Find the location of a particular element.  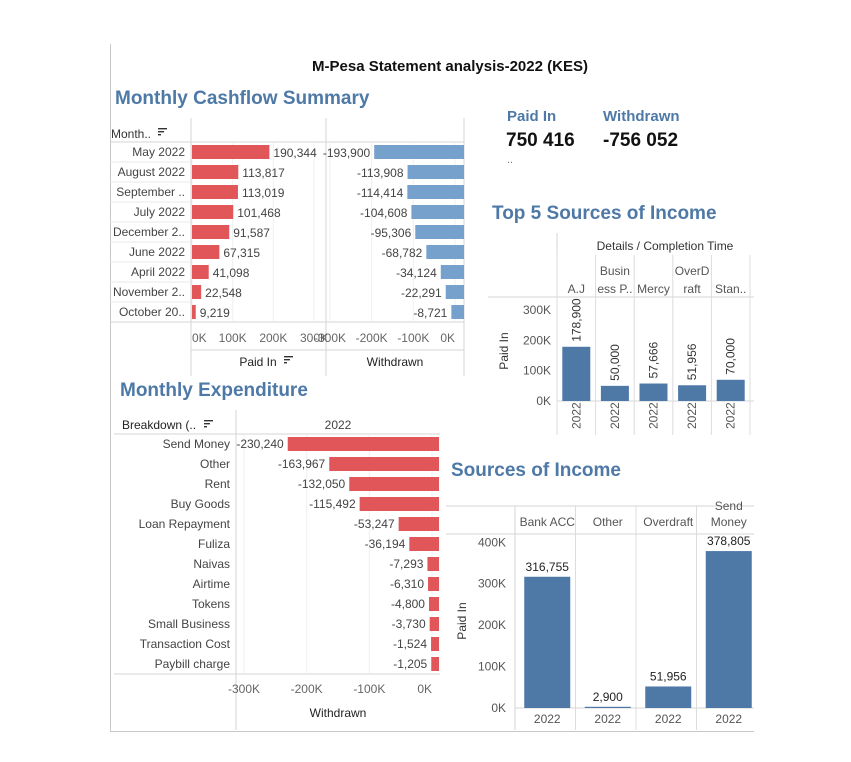

category-label: Busin is located at coordinates (615, 271).